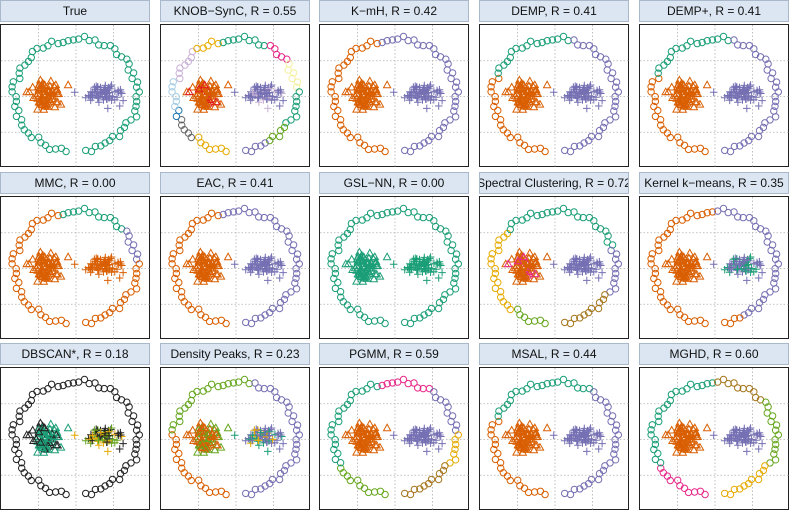 The image size is (789, 514). I want to click on plot-area, so click(75, 96).